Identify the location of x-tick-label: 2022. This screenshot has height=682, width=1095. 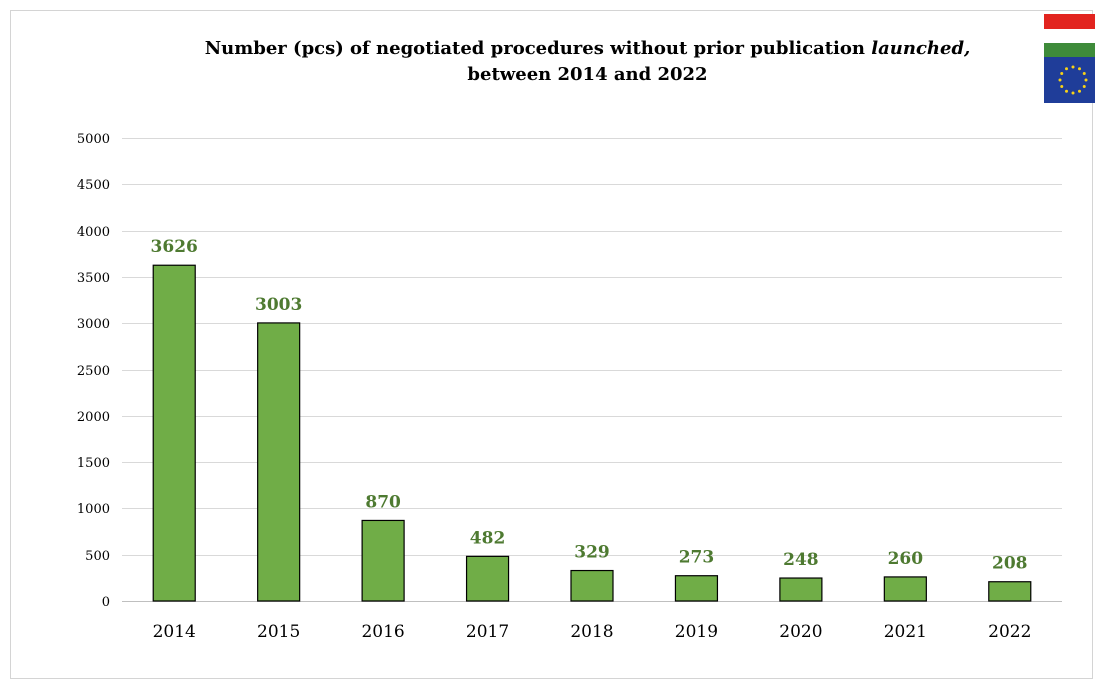
(1009, 632).